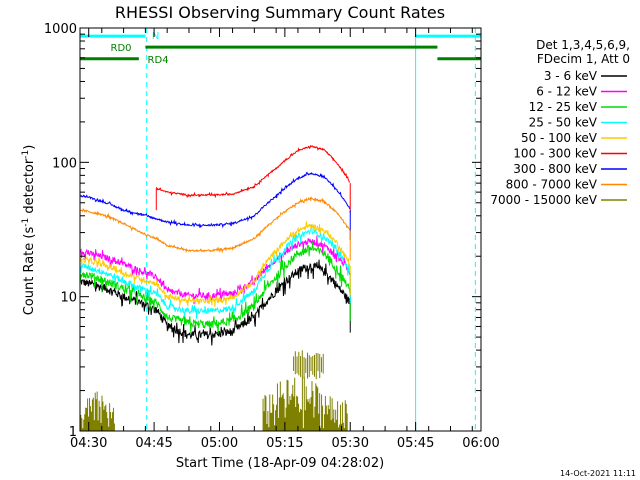 This screenshot has width=640, height=480. I want to click on y-axis-label-sup1: -1, so click(26, 222).